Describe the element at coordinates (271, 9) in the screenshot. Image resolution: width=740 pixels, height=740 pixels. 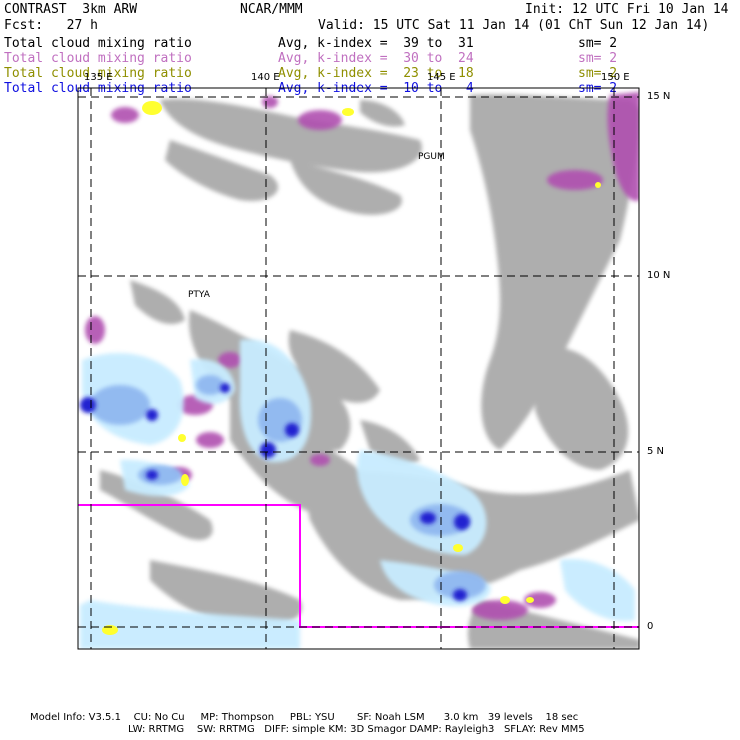
I see `center-label: NCAR/MMM` at that location.